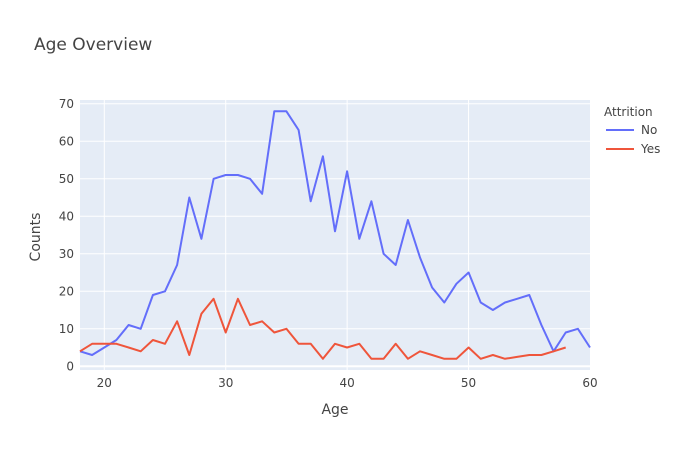 This screenshot has width=680, height=453. I want to click on legend-label-yes: Yes, so click(650, 149).